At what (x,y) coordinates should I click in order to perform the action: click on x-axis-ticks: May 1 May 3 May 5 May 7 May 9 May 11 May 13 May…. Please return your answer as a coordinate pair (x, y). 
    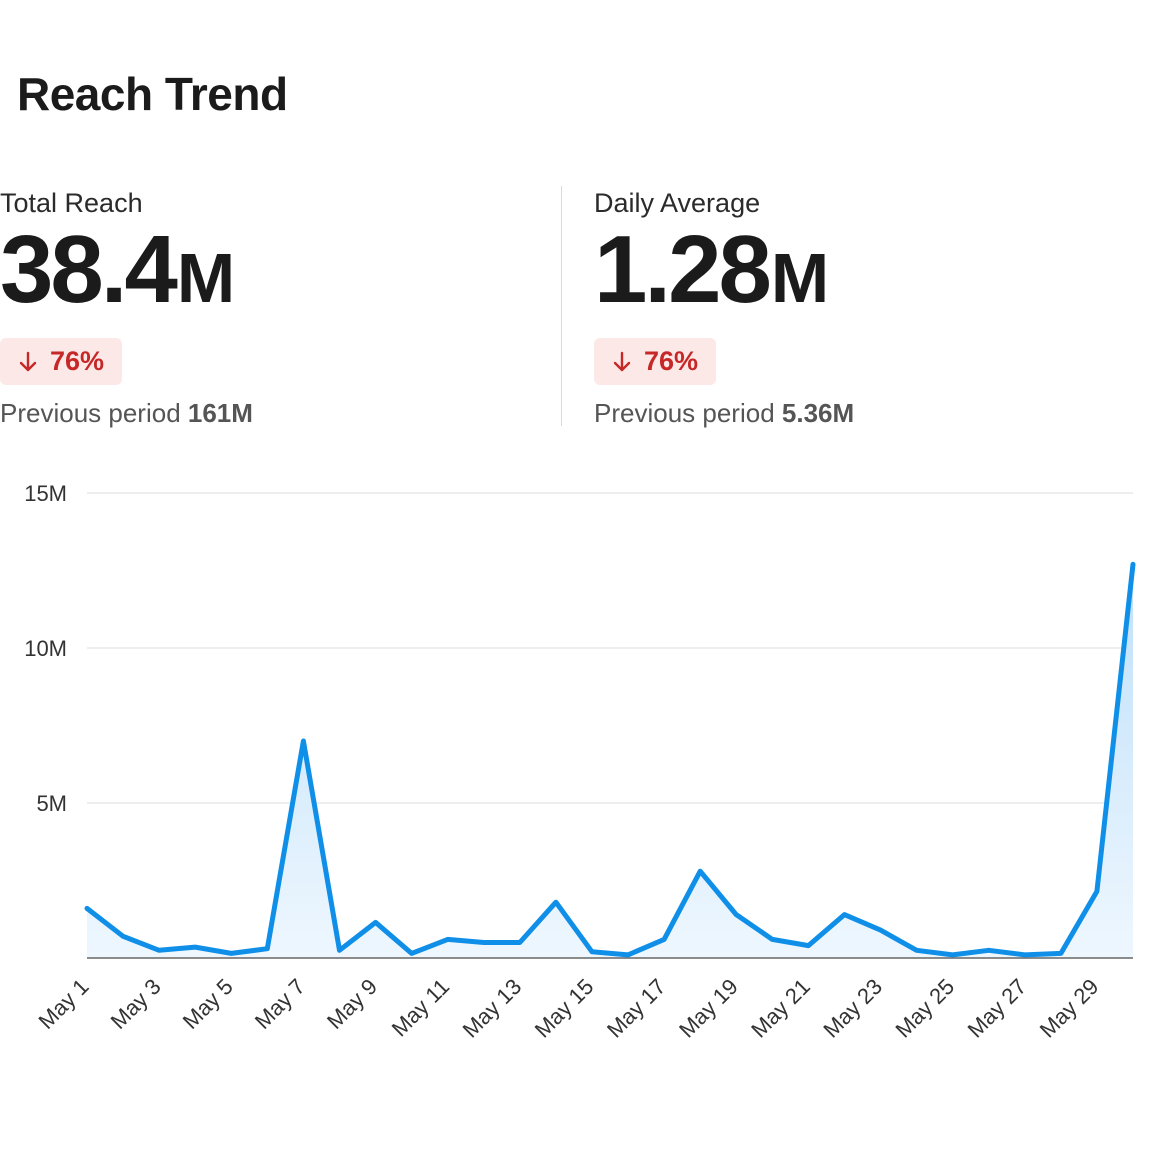
    Looking at the image, I should click on (568, 1008).